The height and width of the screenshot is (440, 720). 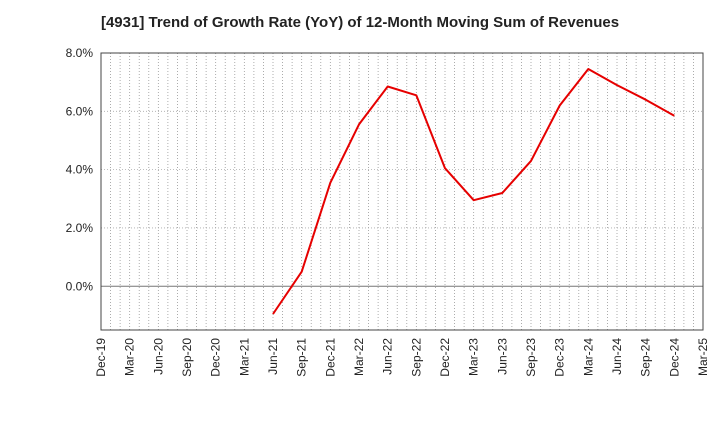 What do you see at coordinates (646, 357) in the screenshot?
I see `x-tick-label: Sep-24` at bounding box center [646, 357].